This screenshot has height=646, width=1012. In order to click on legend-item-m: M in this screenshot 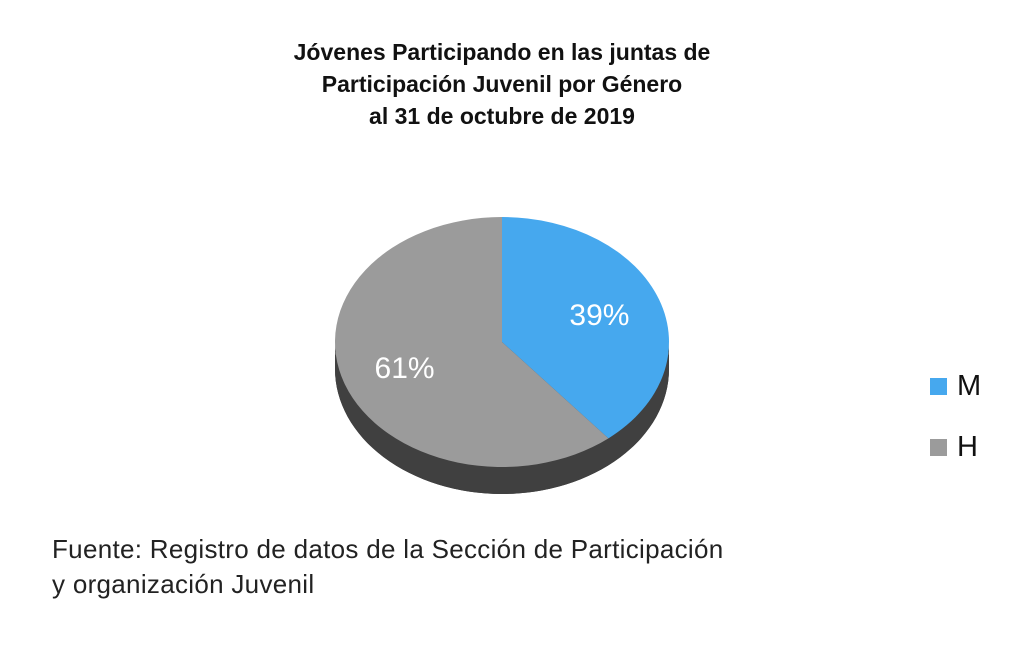, I will do `click(955, 386)`.